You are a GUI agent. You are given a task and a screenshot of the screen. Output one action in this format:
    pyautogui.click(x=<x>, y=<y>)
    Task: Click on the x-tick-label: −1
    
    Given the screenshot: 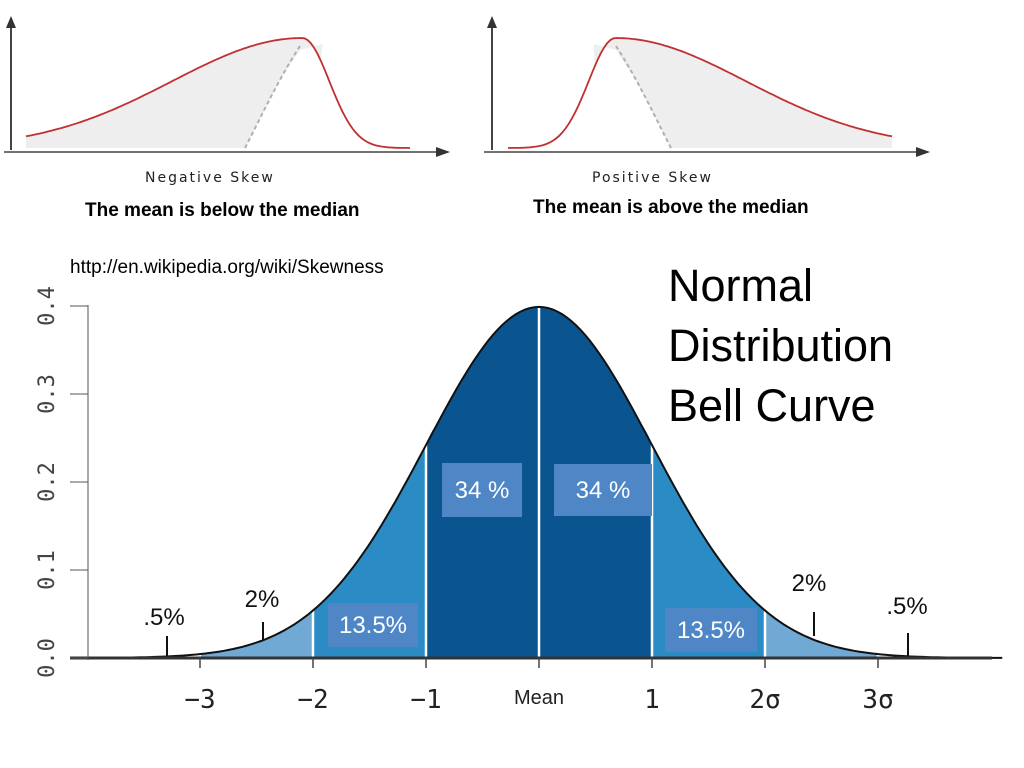 What is the action you would take?
    pyautogui.click(x=425, y=700)
    